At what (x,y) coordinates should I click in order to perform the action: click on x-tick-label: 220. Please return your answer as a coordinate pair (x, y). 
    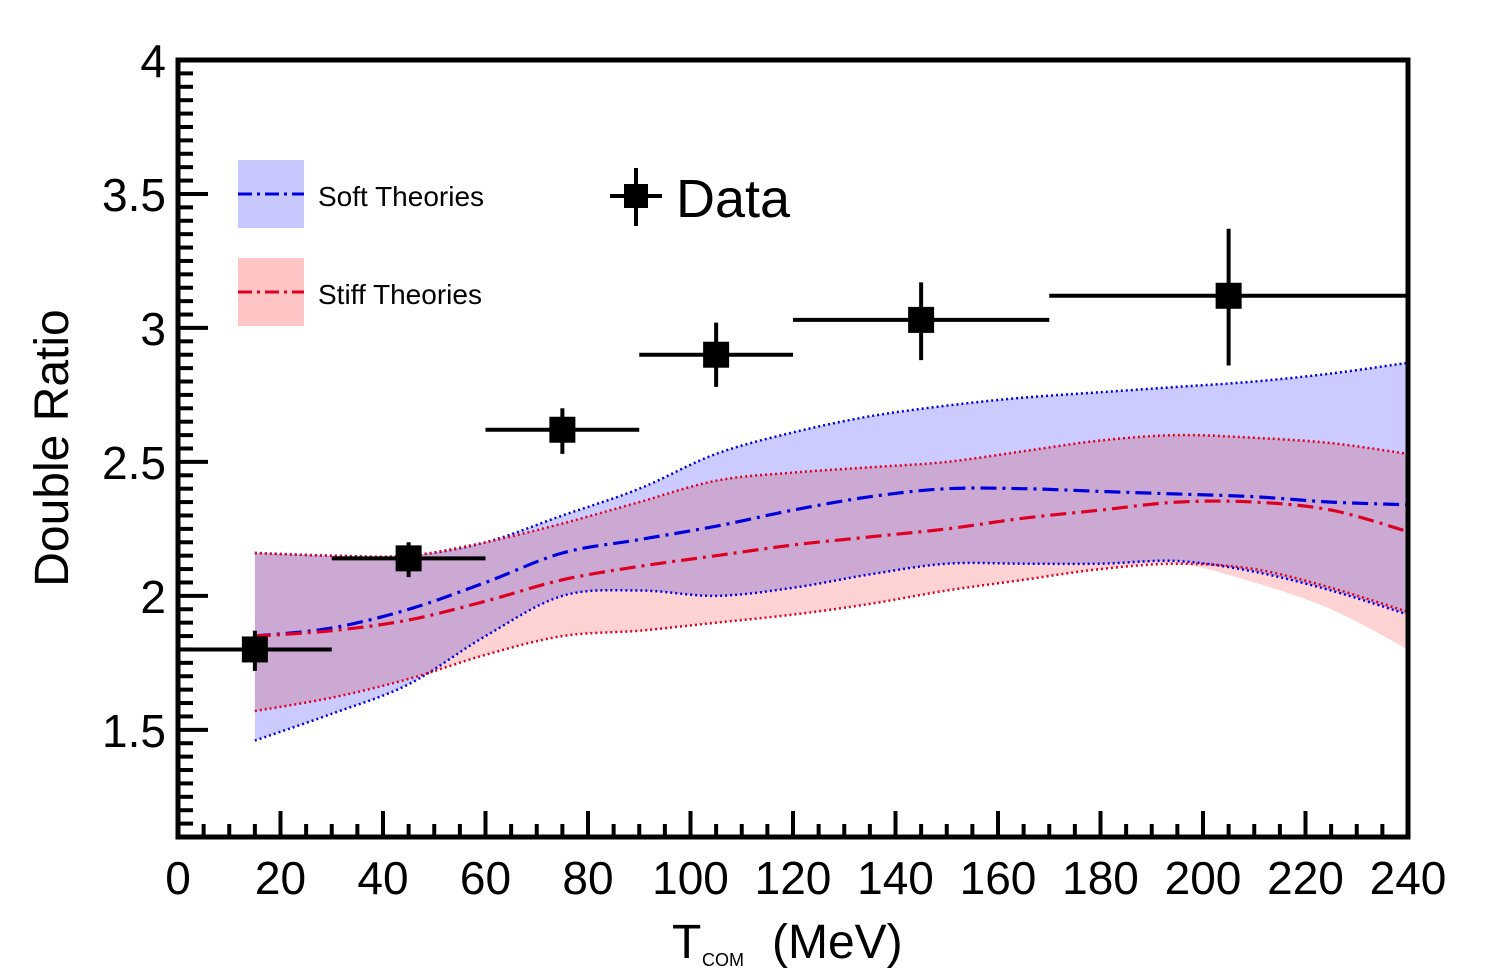
    Looking at the image, I should click on (1305, 878).